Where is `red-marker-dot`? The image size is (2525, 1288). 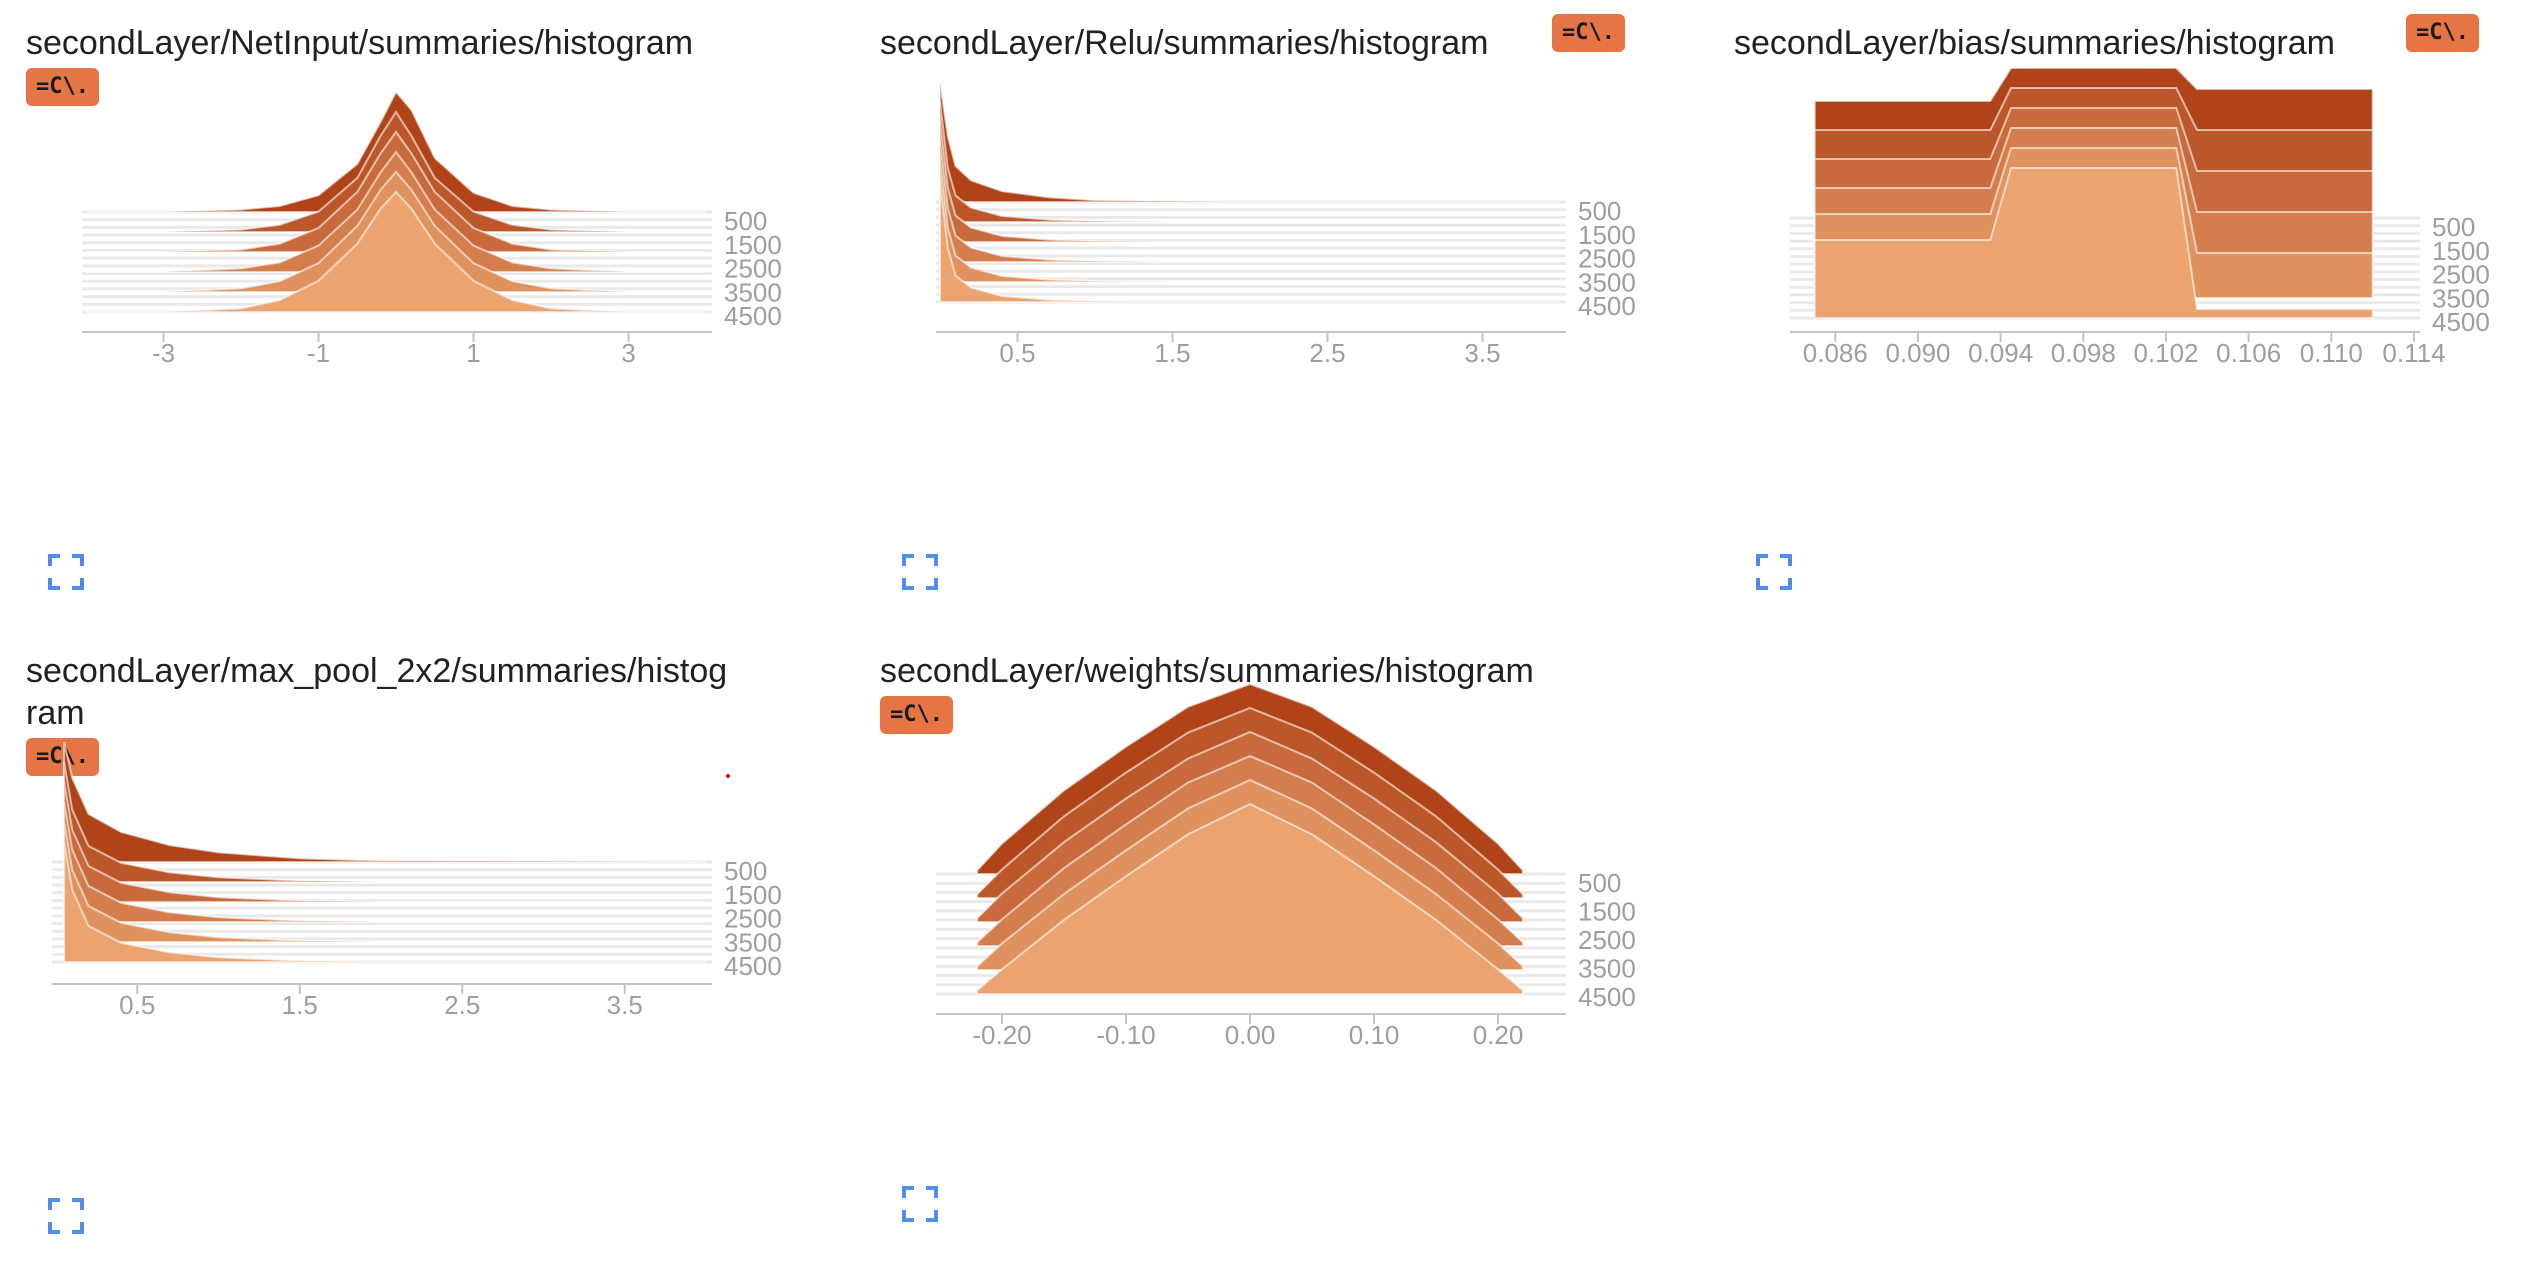
red-marker-dot is located at coordinates (728, 776).